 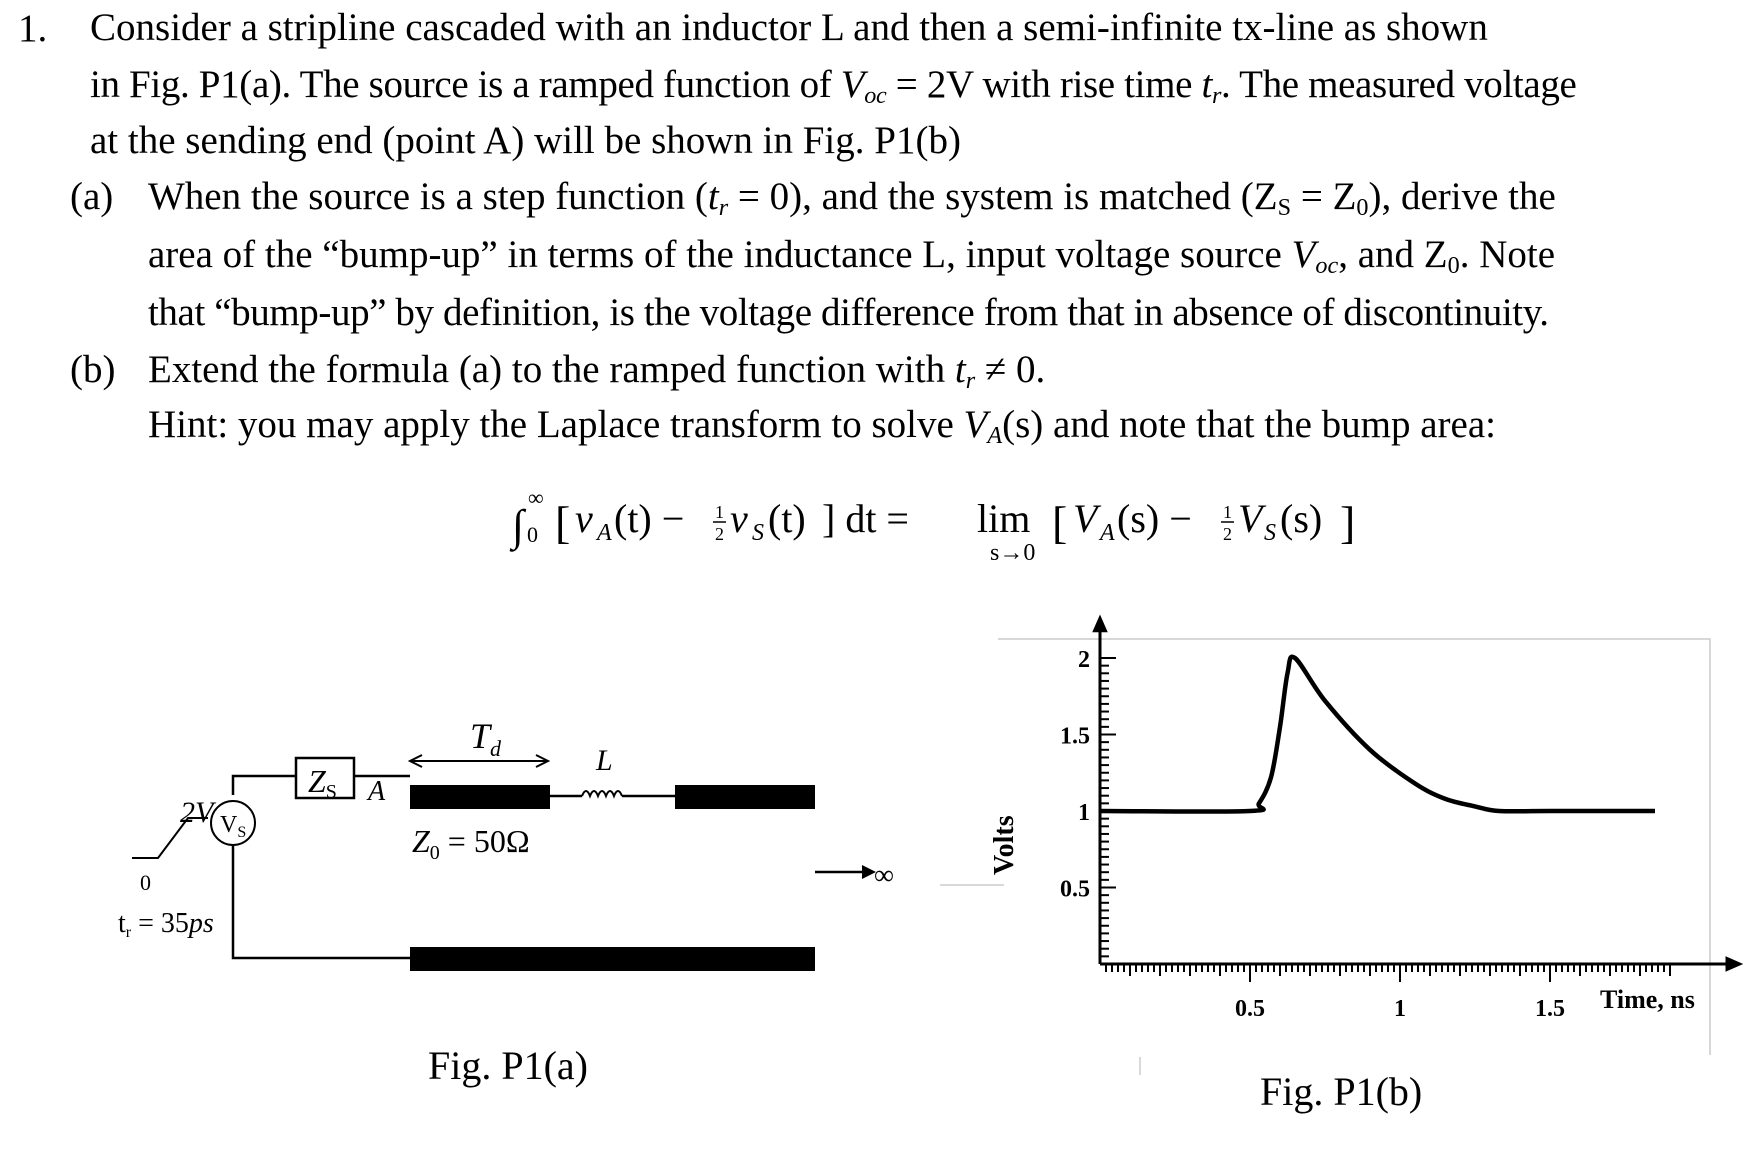 What do you see at coordinates (1734, 964) in the screenshot?
I see `x-axis-arrow` at bounding box center [1734, 964].